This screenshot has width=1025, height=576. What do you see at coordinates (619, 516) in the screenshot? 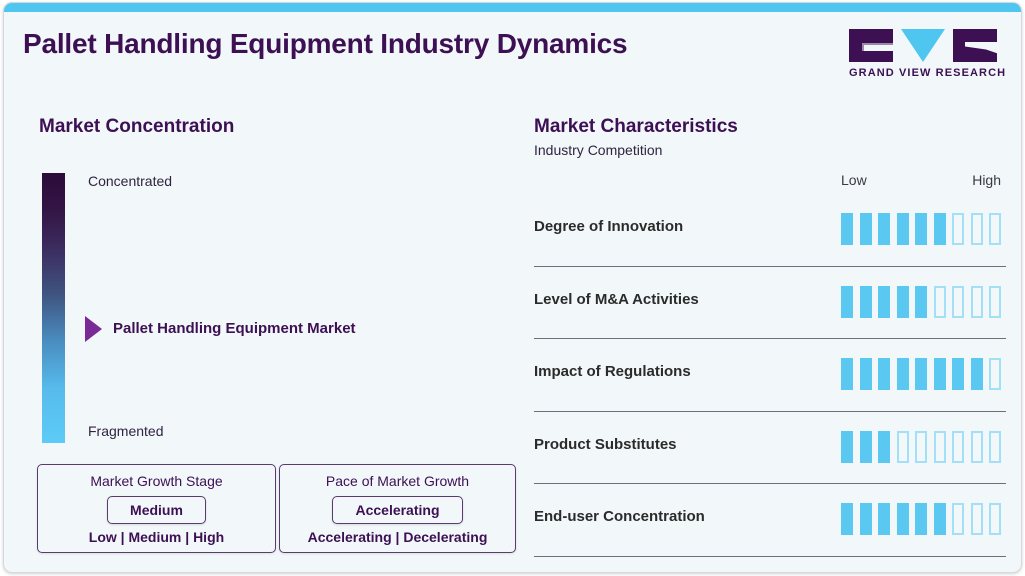
I see `characteristic-label: End-user Concentration` at bounding box center [619, 516].